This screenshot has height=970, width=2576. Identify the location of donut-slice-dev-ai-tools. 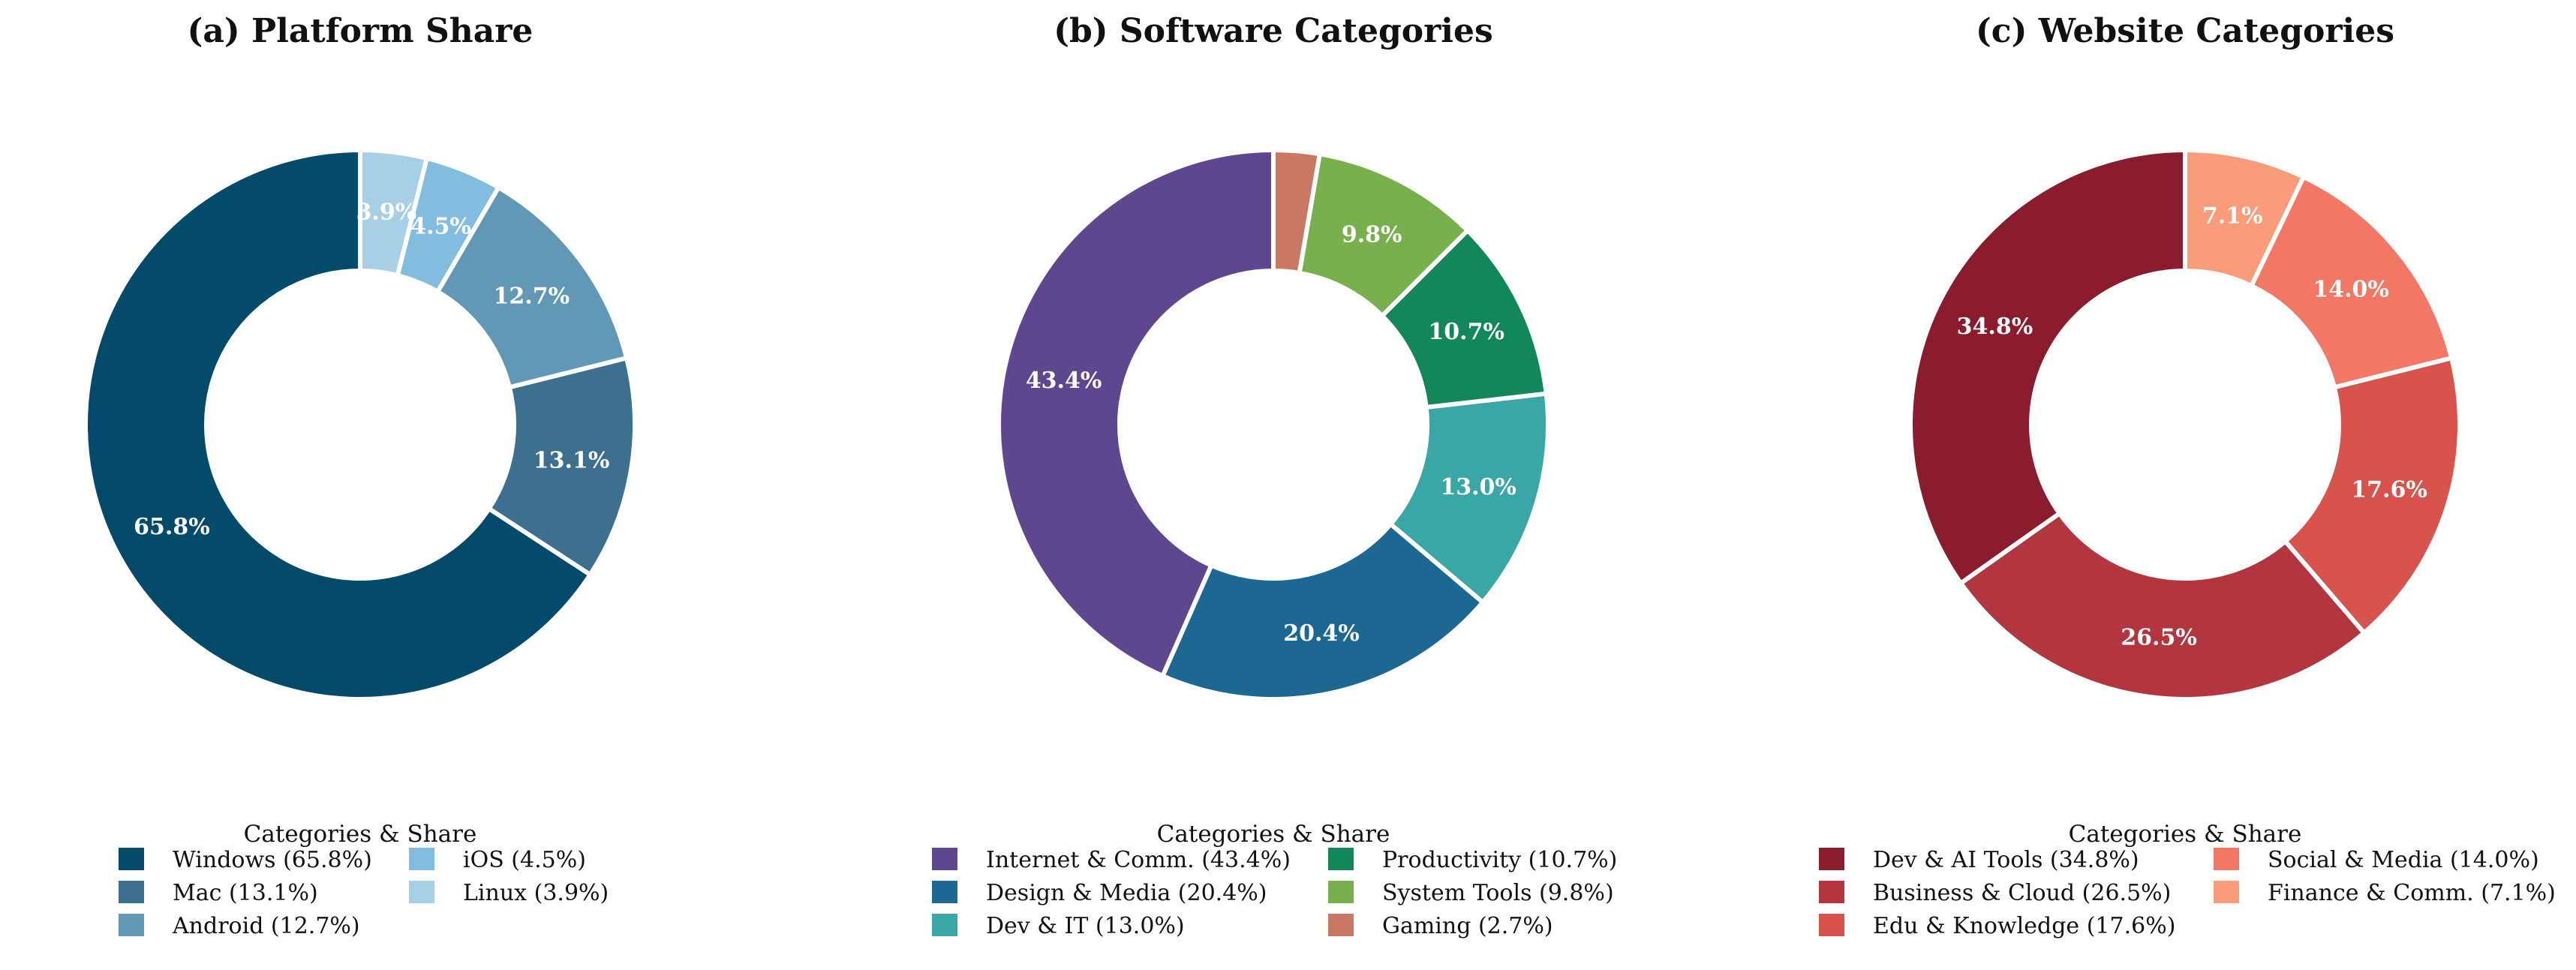
(2047, 367).